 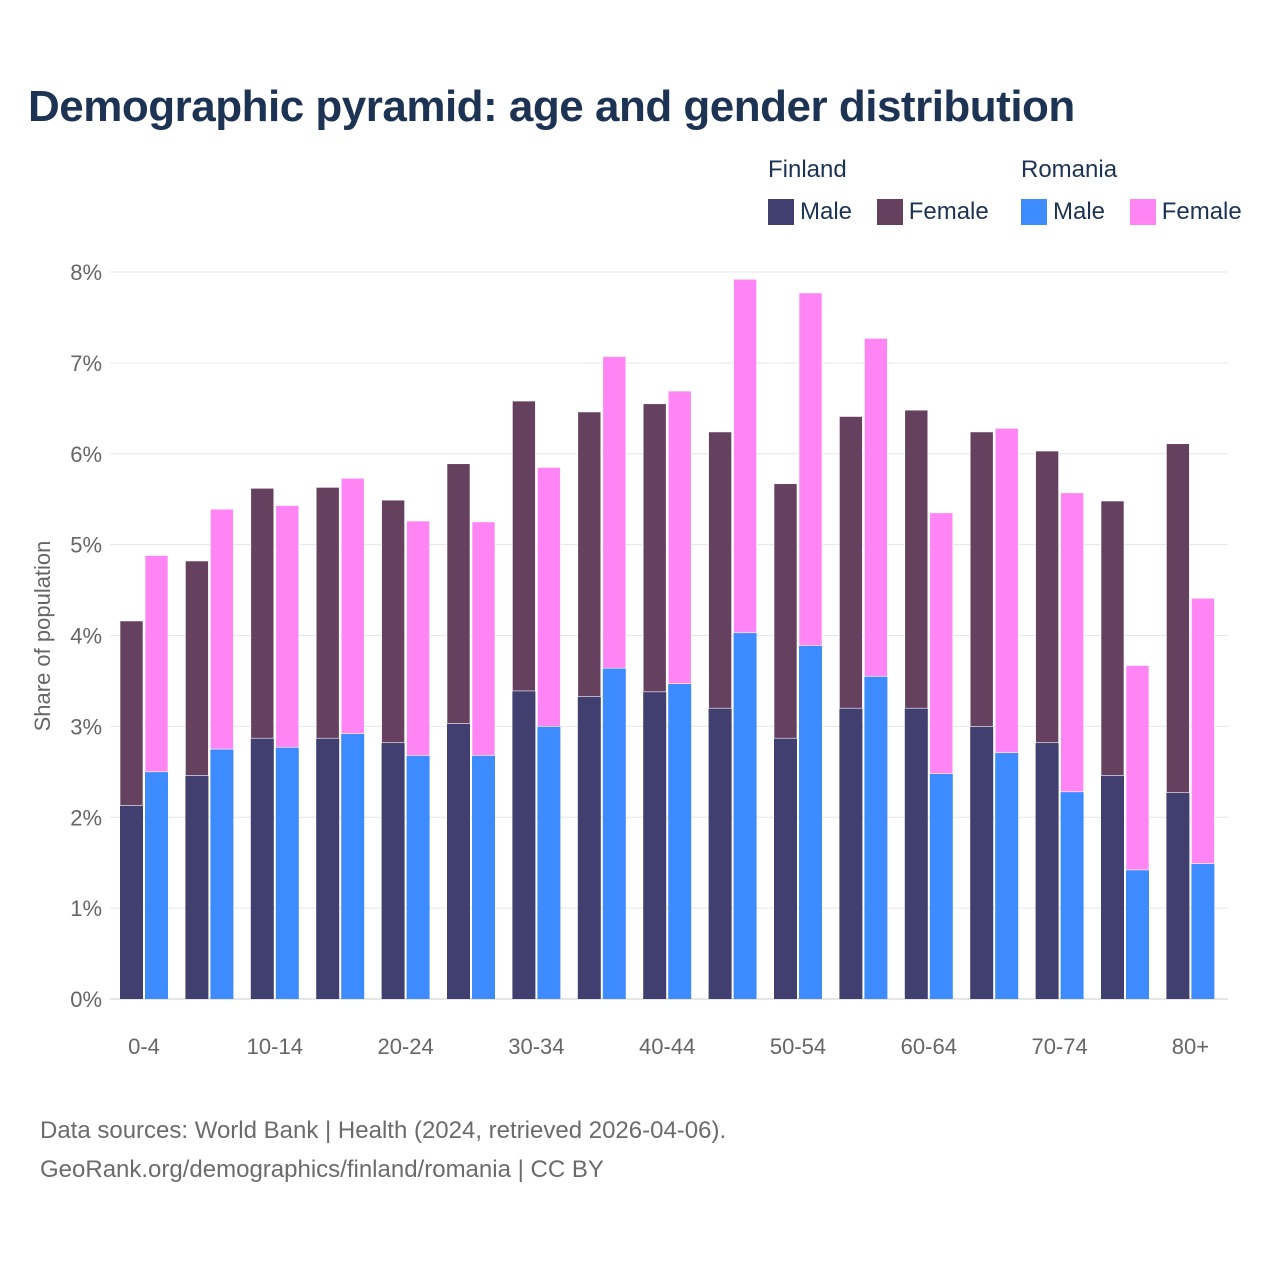 What do you see at coordinates (1178, 618) in the screenshot?
I see `bar-finland-female-80+` at bounding box center [1178, 618].